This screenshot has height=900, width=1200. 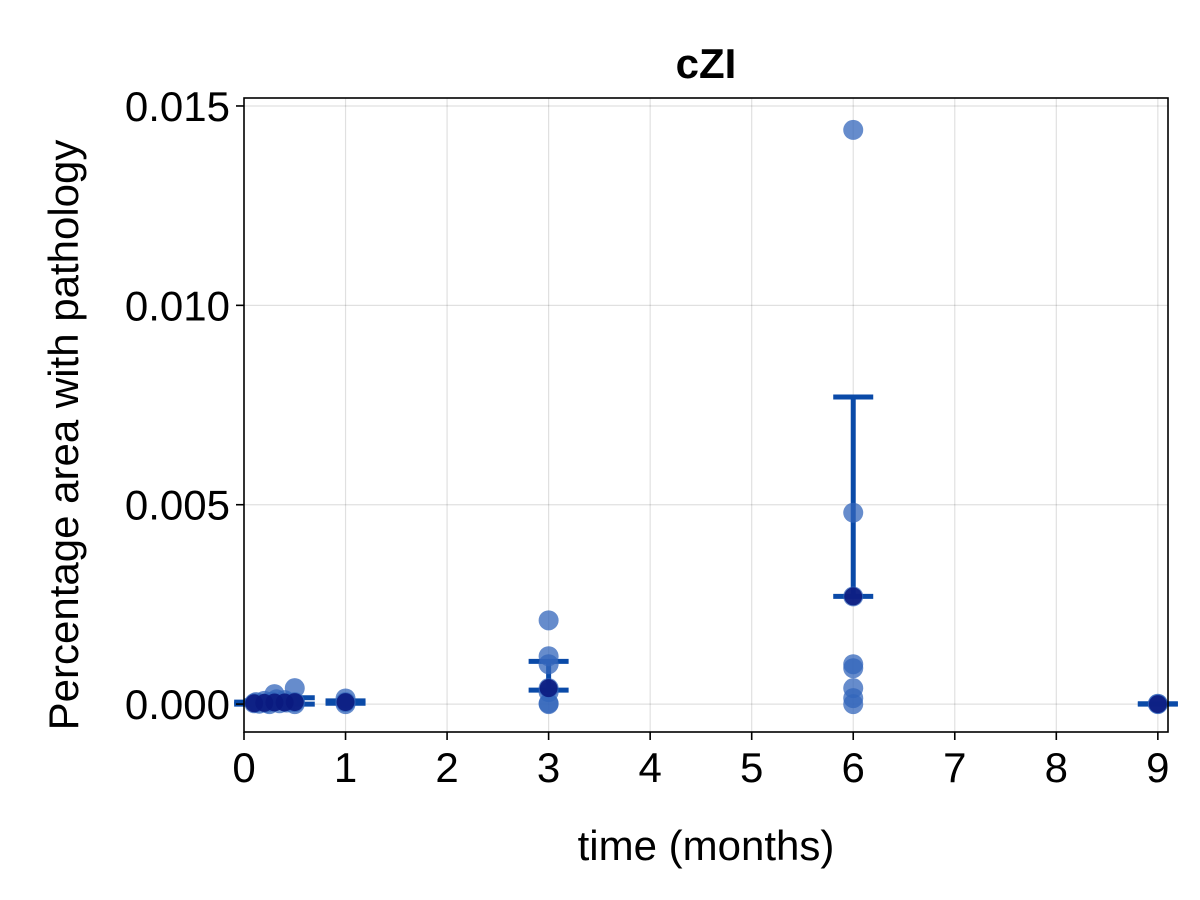 What do you see at coordinates (63, 435) in the screenshot?
I see `y-axis-label: Percentage area with pathology` at bounding box center [63, 435].